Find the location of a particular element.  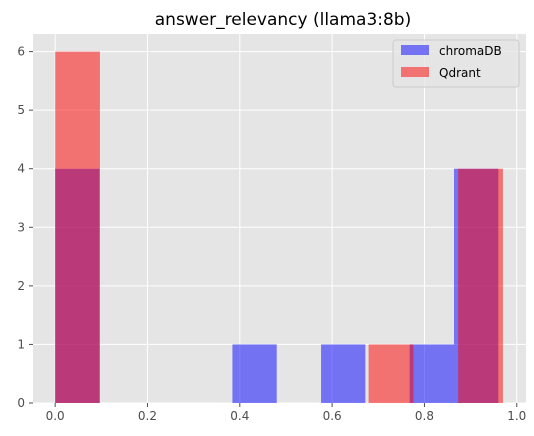

legend-swatch-qdrant is located at coordinates (415, 72).